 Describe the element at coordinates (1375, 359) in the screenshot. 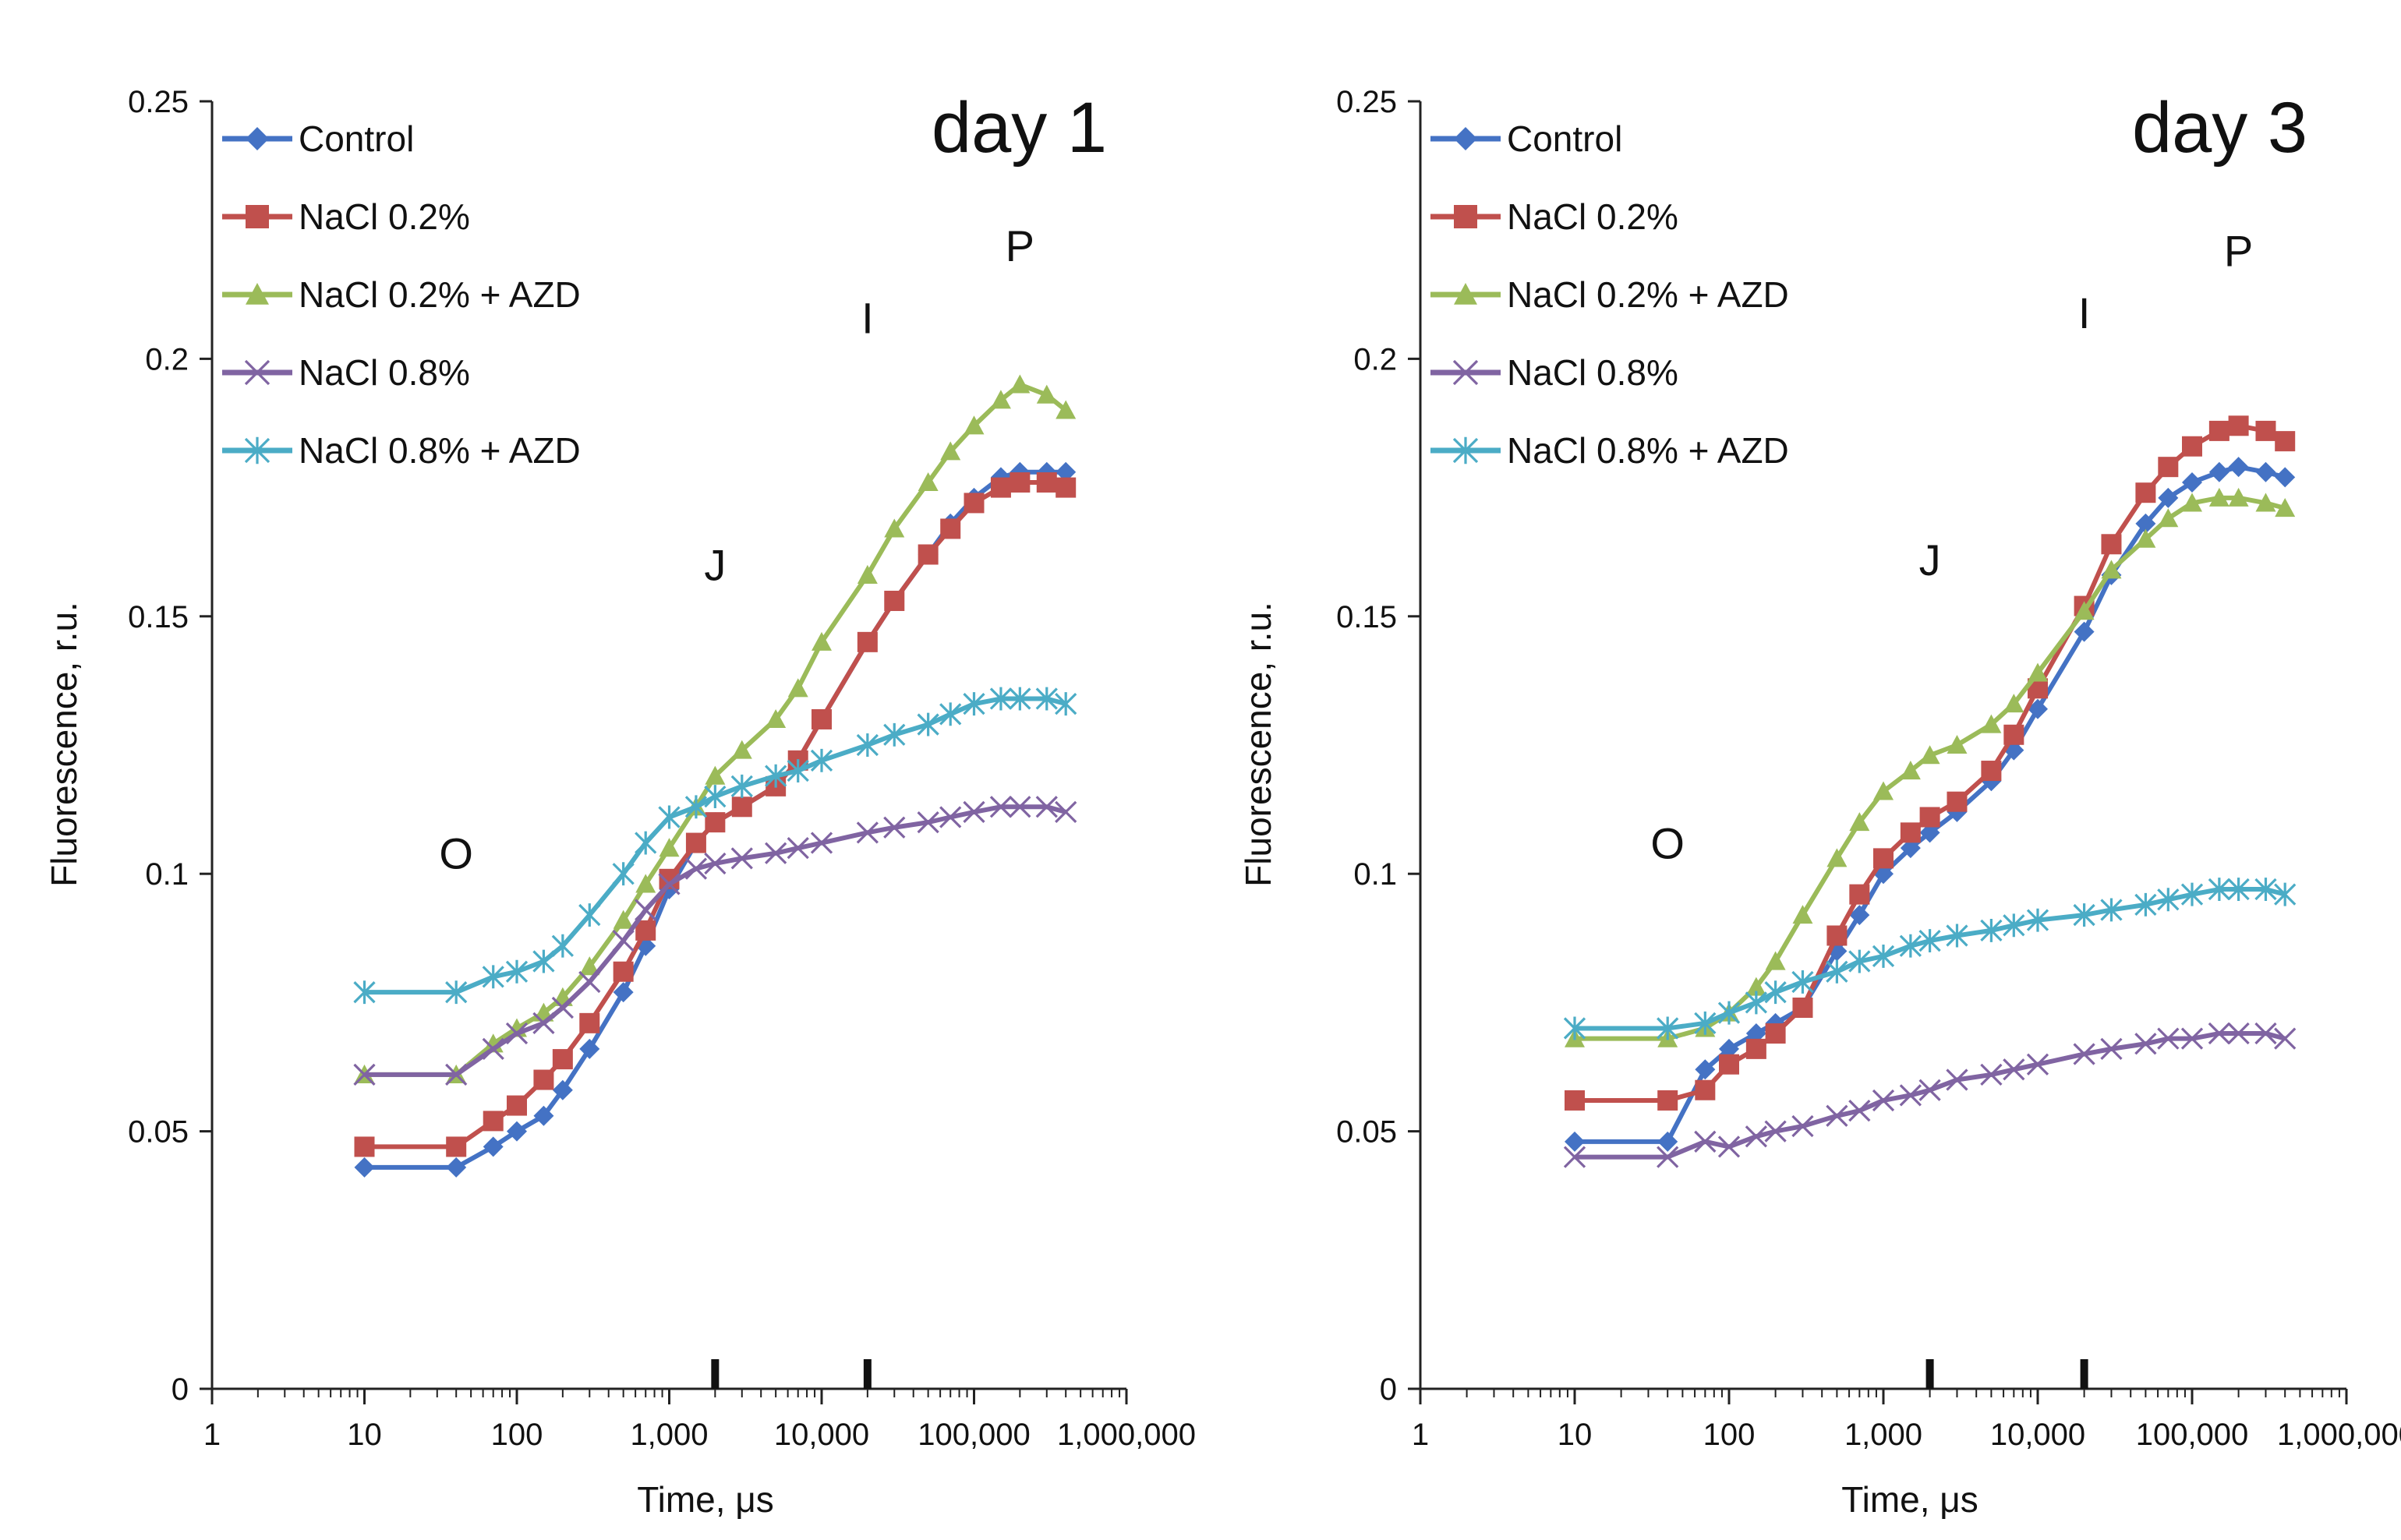

I see `y-tick-label: 0.2` at that location.